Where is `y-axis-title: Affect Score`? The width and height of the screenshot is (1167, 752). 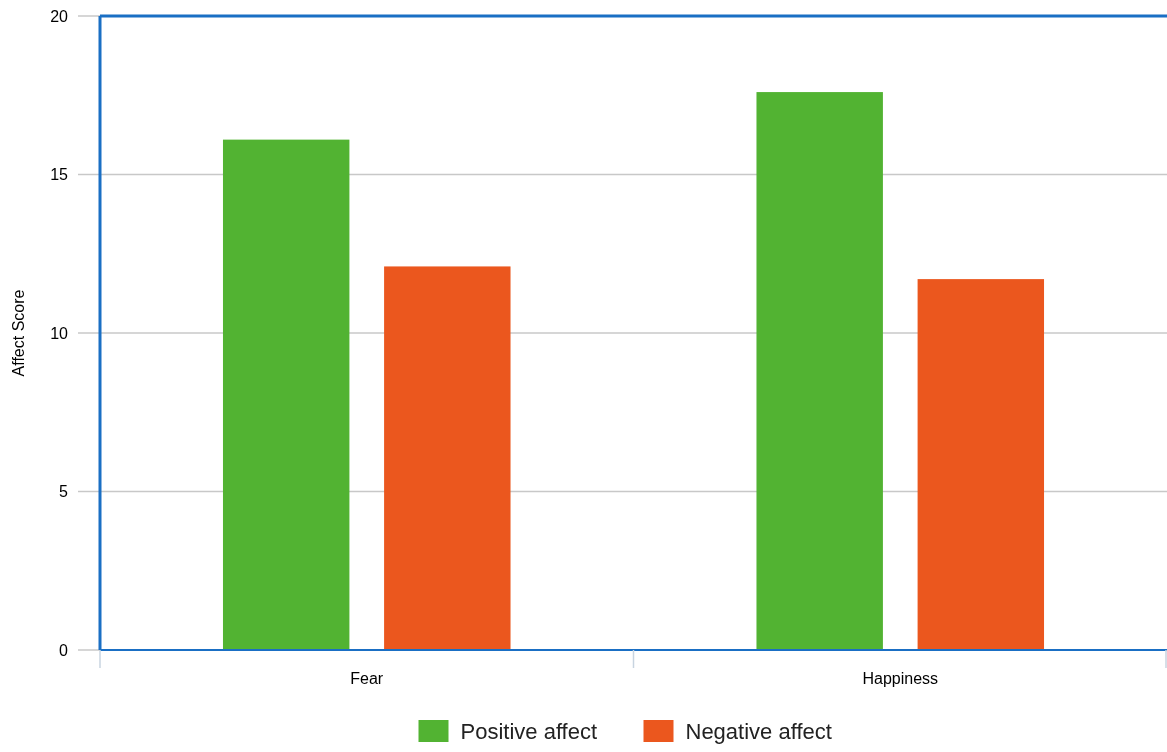
y-axis-title: Affect Score is located at coordinates (18, 333).